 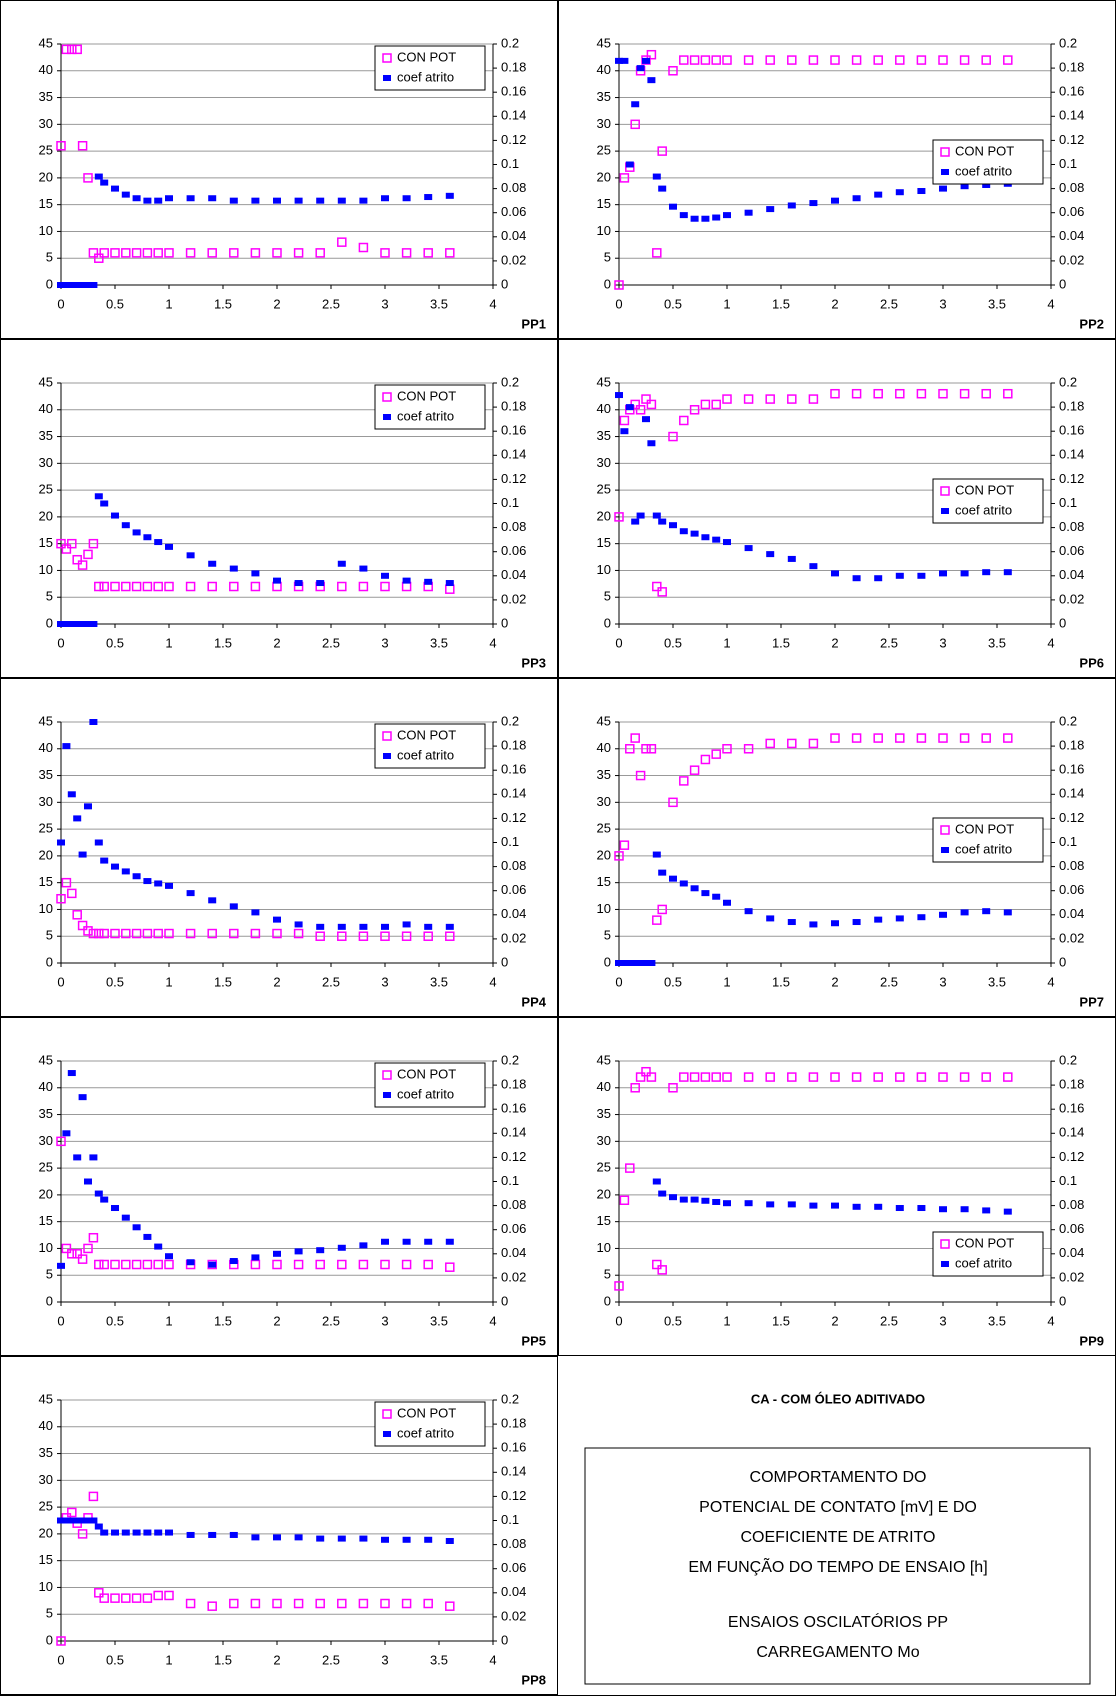 I want to click on x-tick-label: 3, so click(x=384, y=642).